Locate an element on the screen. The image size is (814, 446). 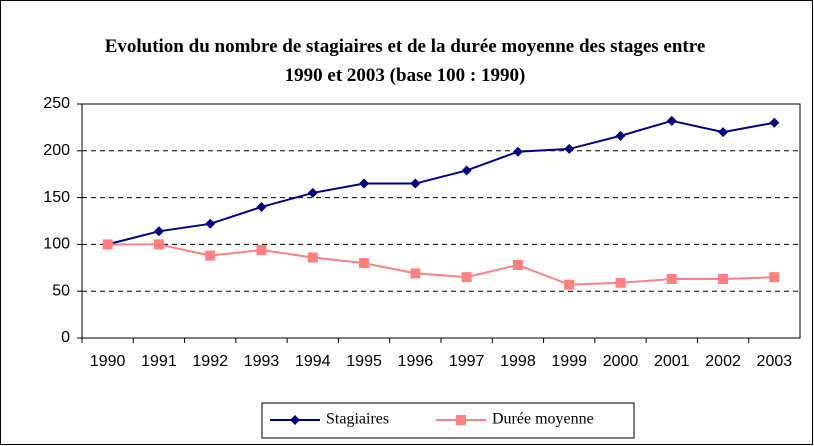
x-tick-label: 1990 is located at coordinates (108, 361).